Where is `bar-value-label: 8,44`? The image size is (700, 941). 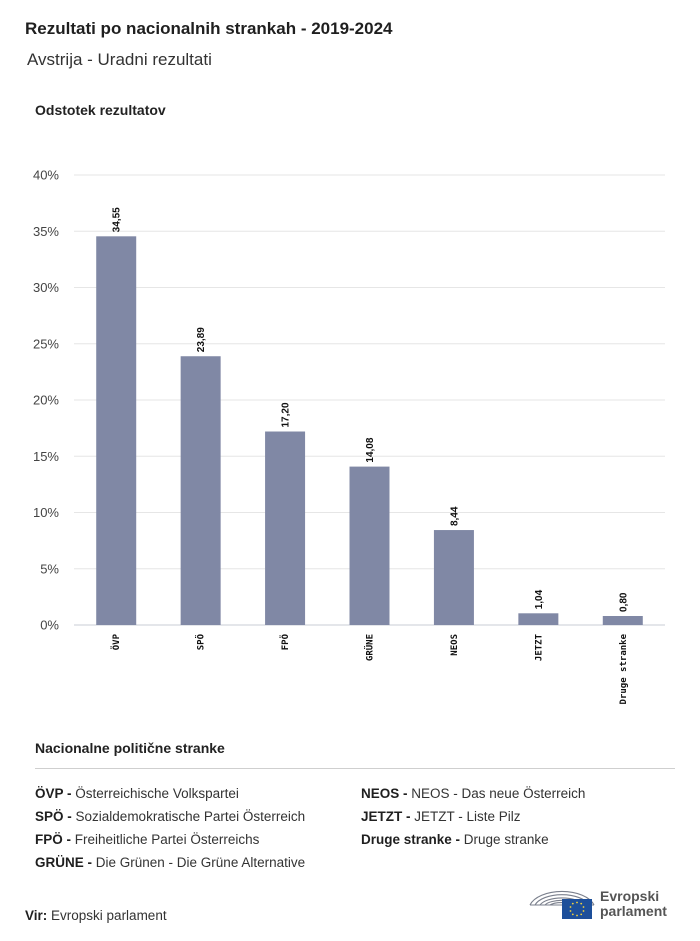
bar-value-label: 8,44 is located at coordinates (454, 516).